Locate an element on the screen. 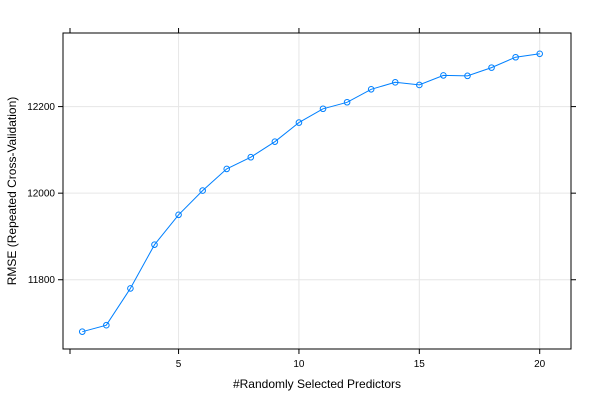 The height and width of the screenshot is (400, 600). x-tick-label: 15 is located at coordinates (420, 364).